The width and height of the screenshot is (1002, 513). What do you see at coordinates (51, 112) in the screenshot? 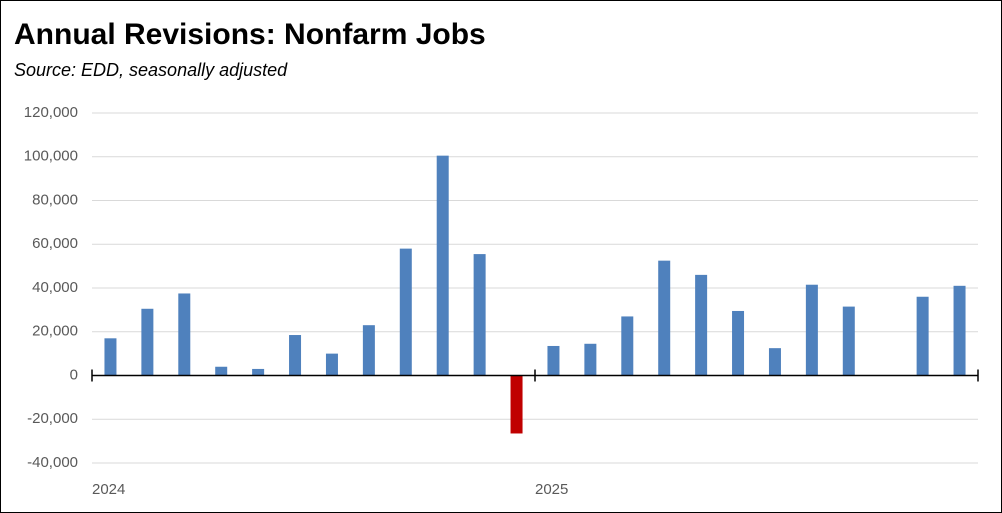
I see `y-tick-label: 120,000` at bounding box center [51, 112].